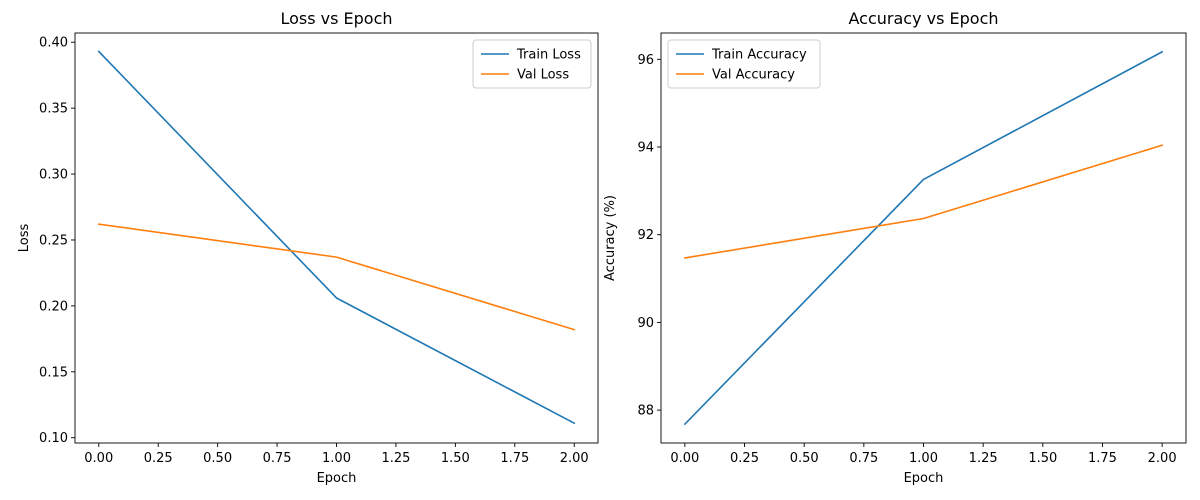 Image resolution: width=1200 pixels, height=500 pixels. Describe the element at coordinates (863, 458) in the screenshot. I see `accuracy-x-tick-label: 0.75` at that location.